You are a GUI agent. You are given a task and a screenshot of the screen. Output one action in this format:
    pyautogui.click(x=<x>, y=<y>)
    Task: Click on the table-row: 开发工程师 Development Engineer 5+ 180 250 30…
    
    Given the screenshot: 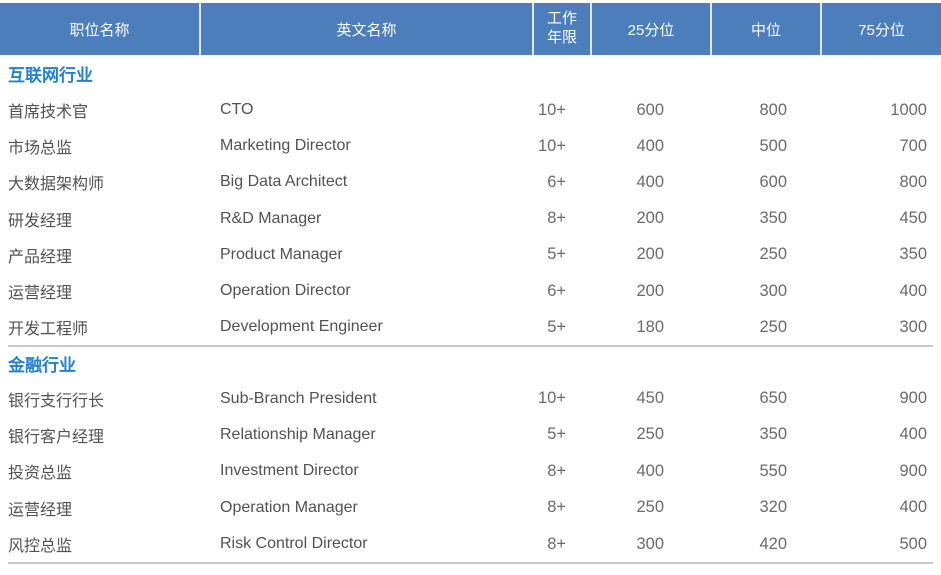 What is the action you would take?
    pyautogui.click(x=470, y=327)
    